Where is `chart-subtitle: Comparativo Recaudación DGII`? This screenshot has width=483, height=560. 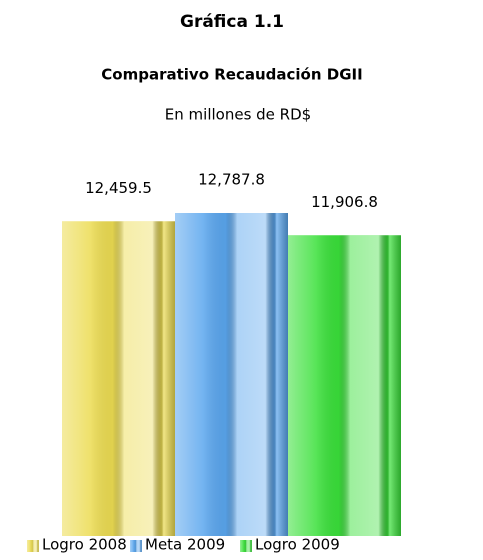 chart-subtitle: Comparativo Recaudación DGII is located at coordinates (231, 75).